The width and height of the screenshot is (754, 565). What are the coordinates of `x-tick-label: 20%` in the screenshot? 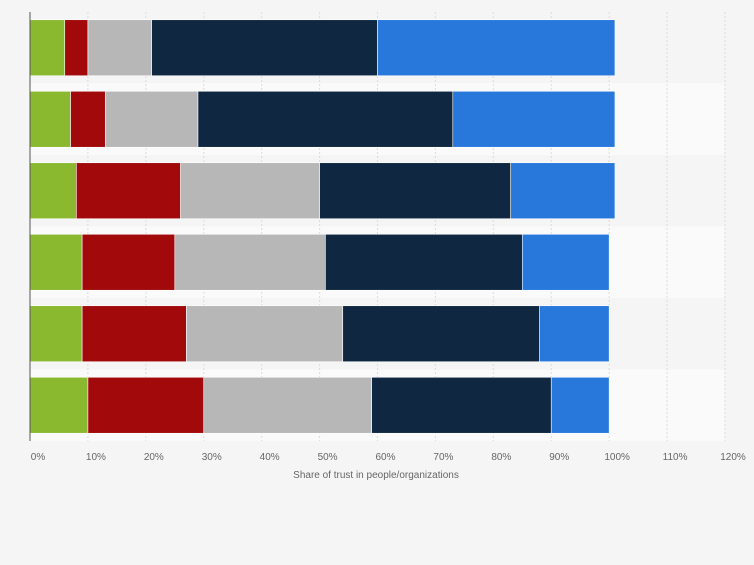 It's located at (154, 457).